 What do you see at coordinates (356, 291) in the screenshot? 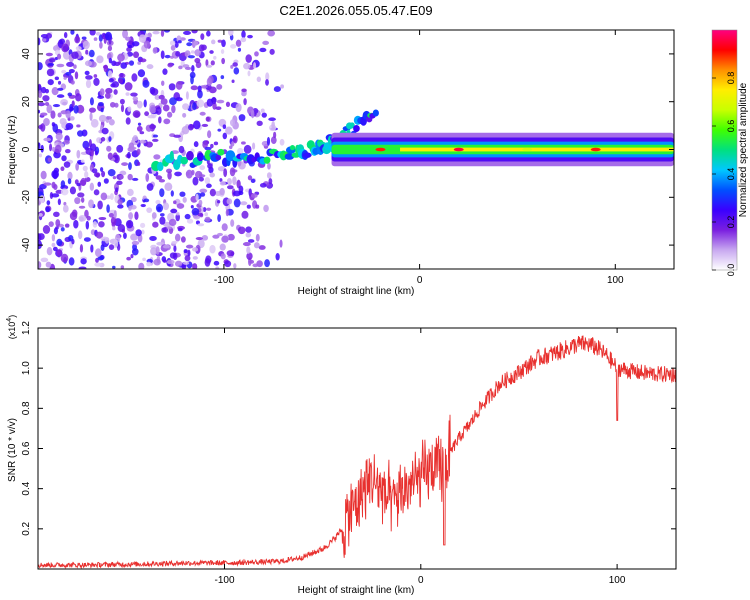
I see `spectrogram-x-label: Height of straight line (km)` at bounding box center [356, 291].